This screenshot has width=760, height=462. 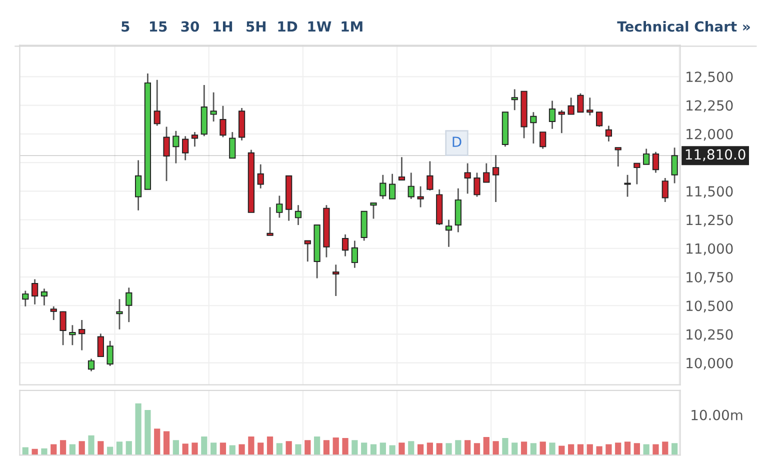 I want to click on text: 15, so click(x=158, y=26).